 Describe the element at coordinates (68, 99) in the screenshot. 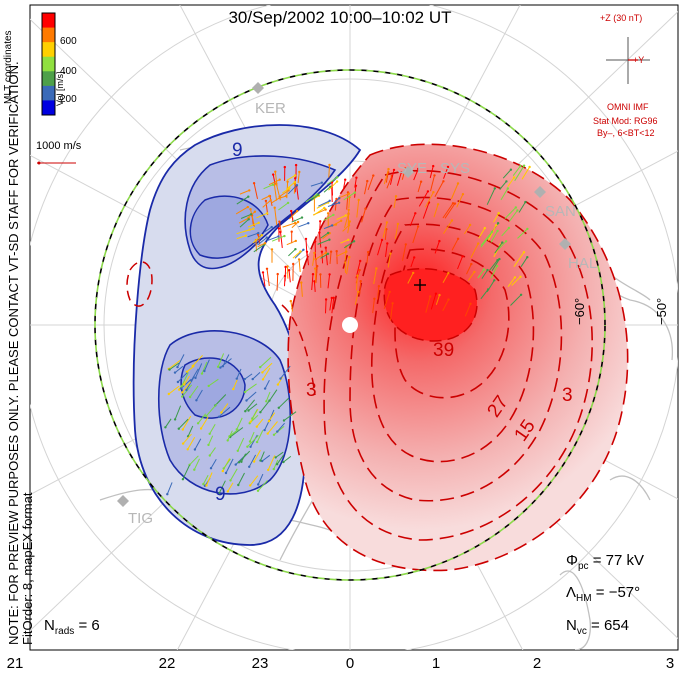

I see `colorbar-tick-200: 200` at that location.